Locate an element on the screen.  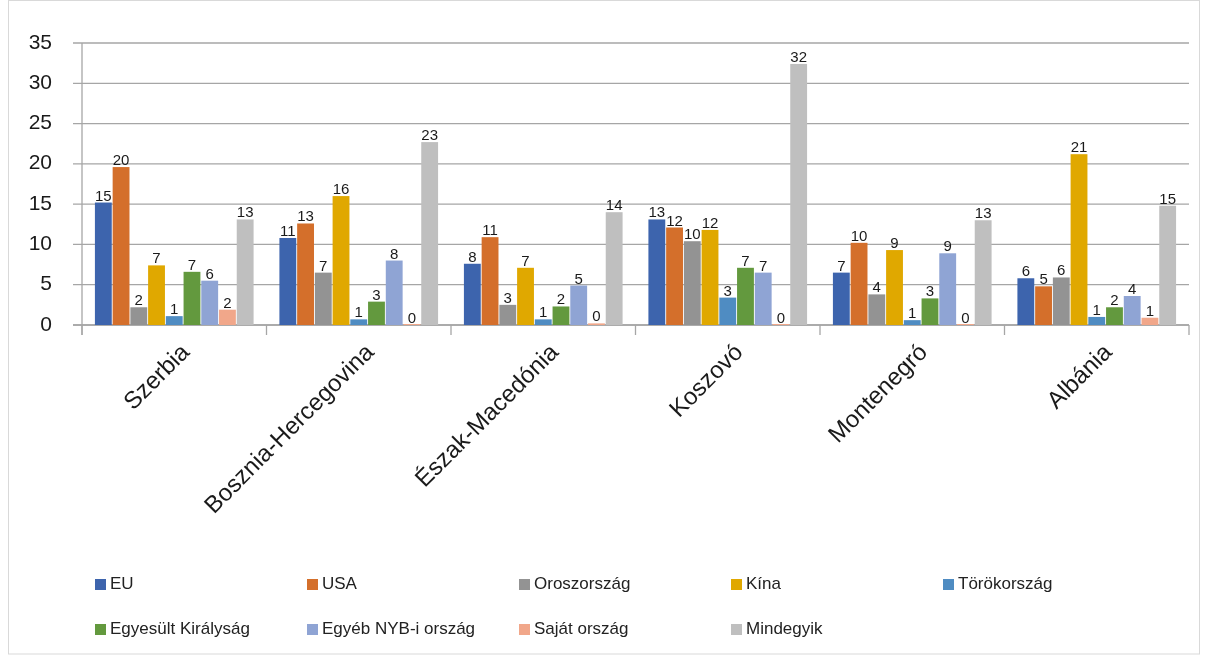
y-tick-label: 5 is located at coordinates (46, 283).